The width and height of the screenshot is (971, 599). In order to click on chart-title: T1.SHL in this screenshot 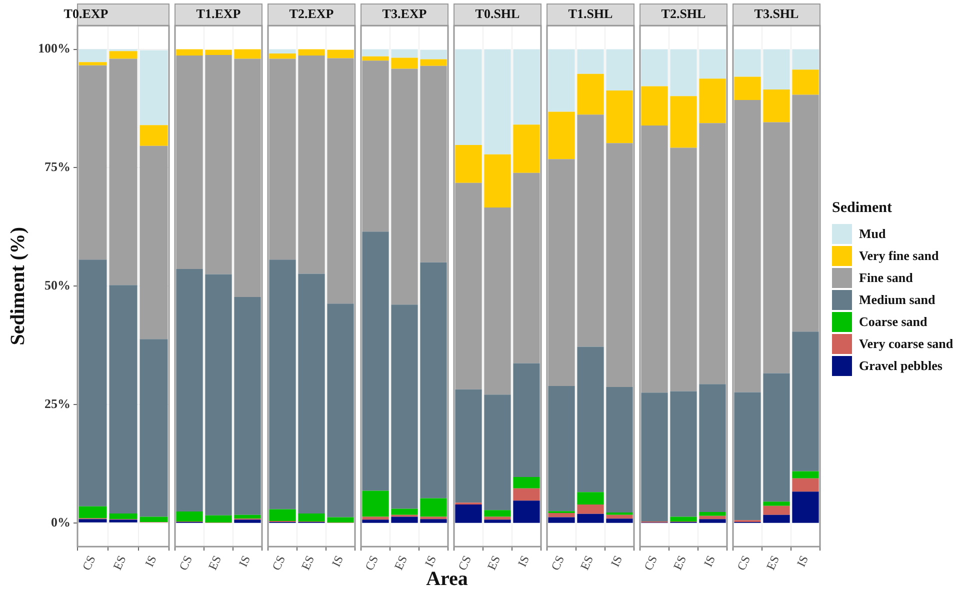, I will do `click(591, 14)`.